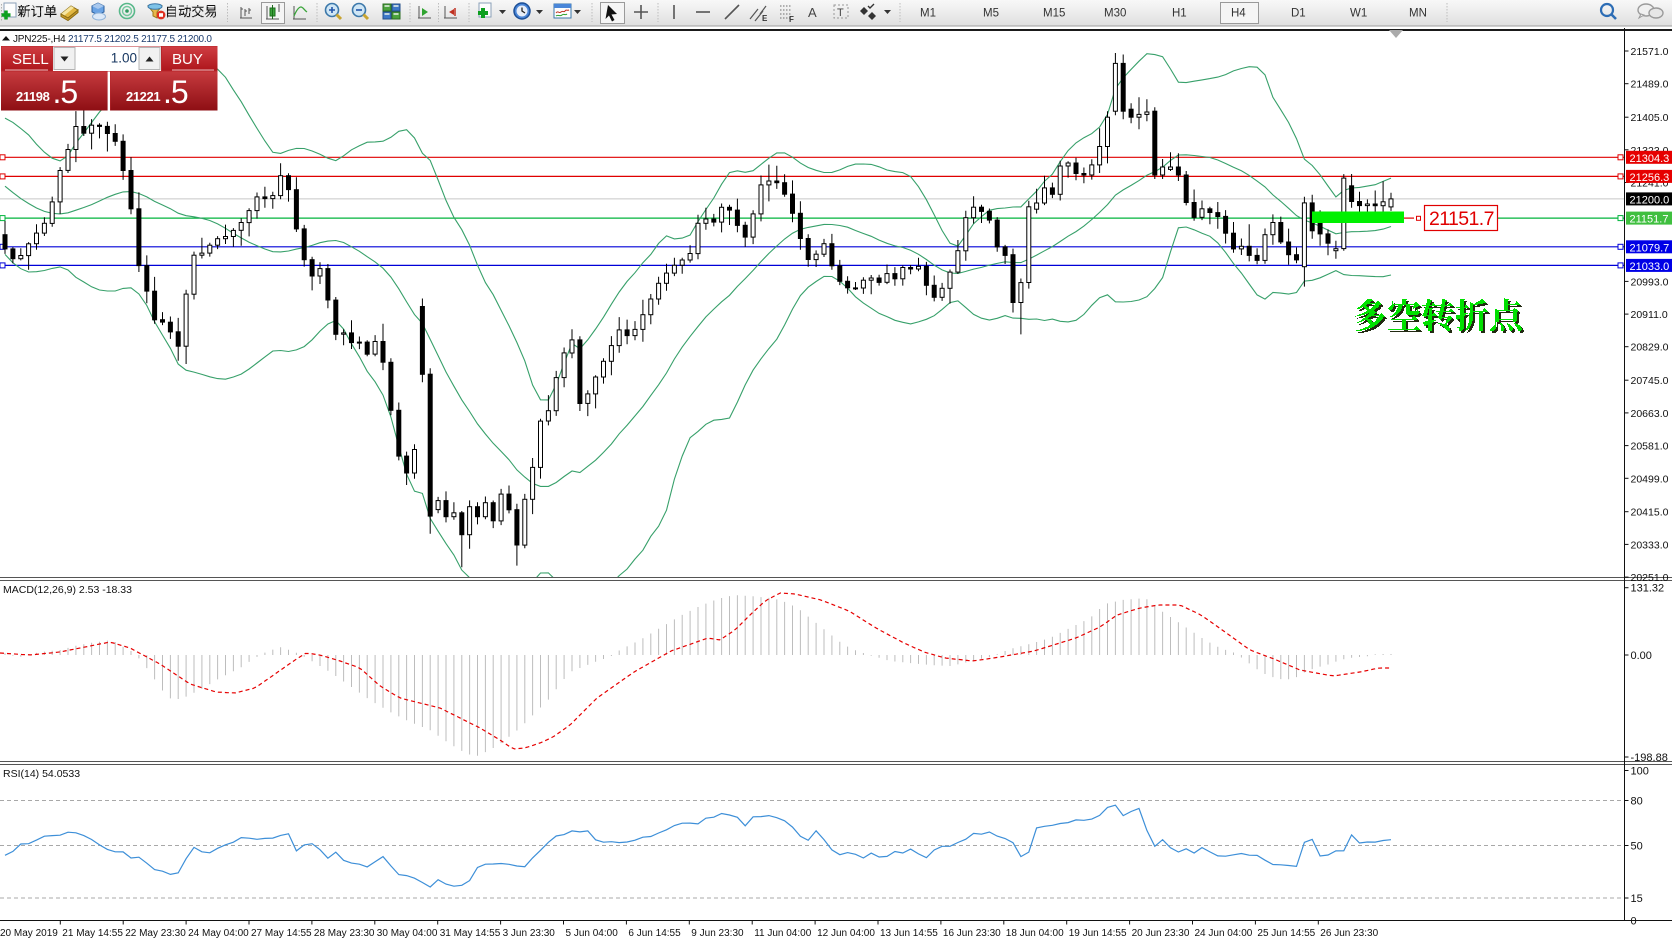  What do you see at coordinates (1298, 14) in the screenshot?
I see `svg-text: D1` at bounding box center [1298, 14].